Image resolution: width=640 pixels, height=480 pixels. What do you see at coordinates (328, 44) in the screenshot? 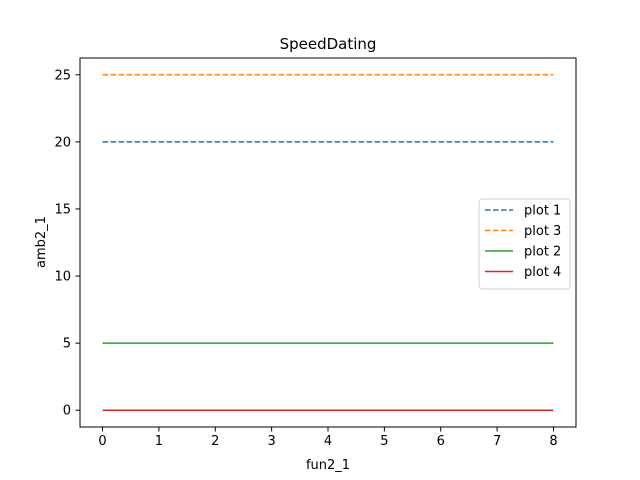
I see `chart-title: SpeedDating` at bounding box center [328, 44].